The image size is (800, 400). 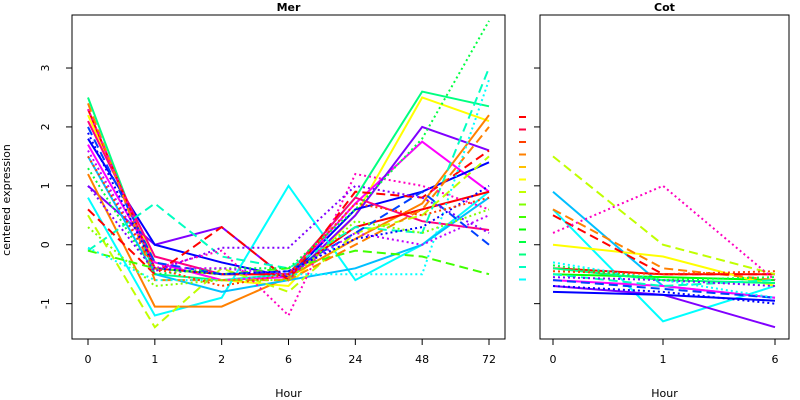 What do you see at coordinates (45, 185) in the screenshot?
I see `y-tick-label: 1` at bounding box center [45, 185].